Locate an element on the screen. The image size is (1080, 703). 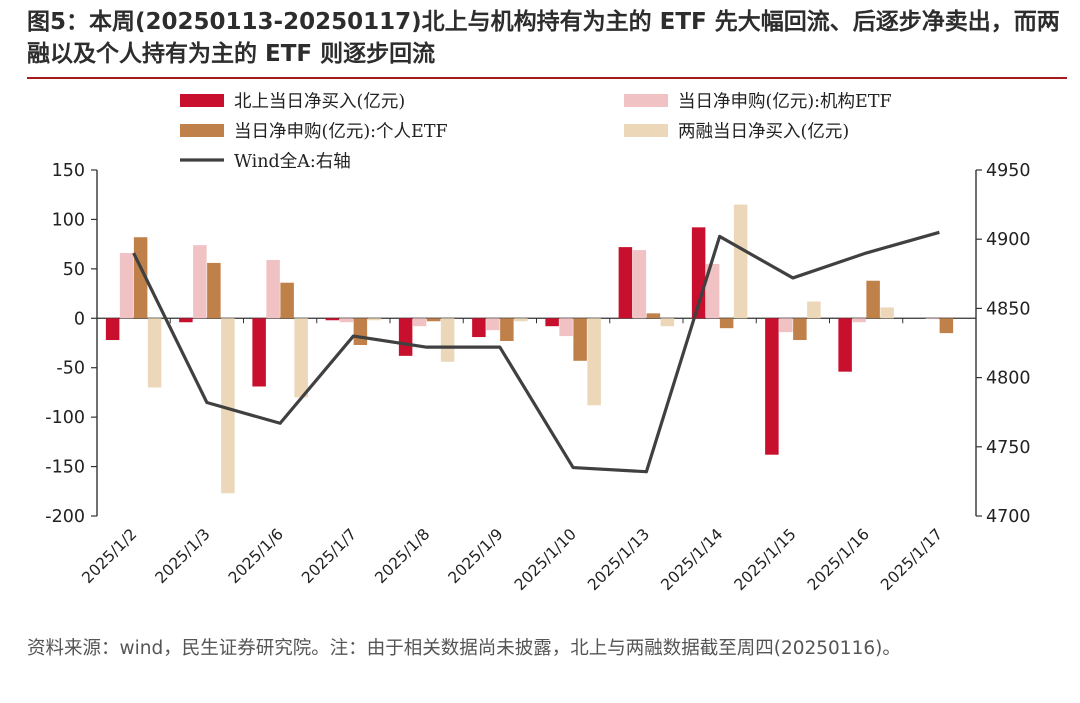
left-tick-label: 150 is located at coordinates (68, 171).